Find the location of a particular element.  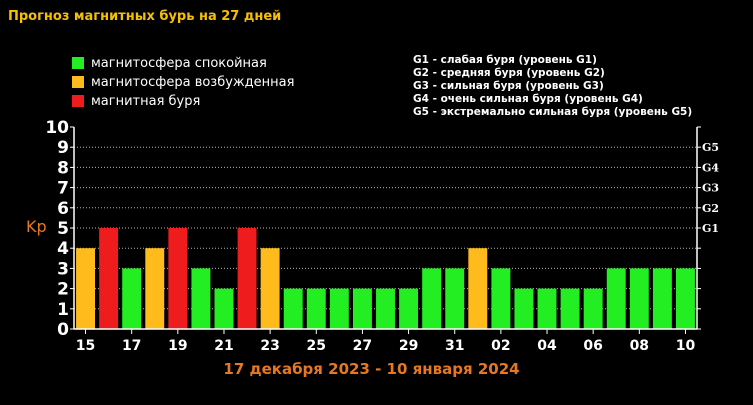

x-axis-title: 17 декабря 2023 - 10 января 2024 is located at coordinates (371, 369).